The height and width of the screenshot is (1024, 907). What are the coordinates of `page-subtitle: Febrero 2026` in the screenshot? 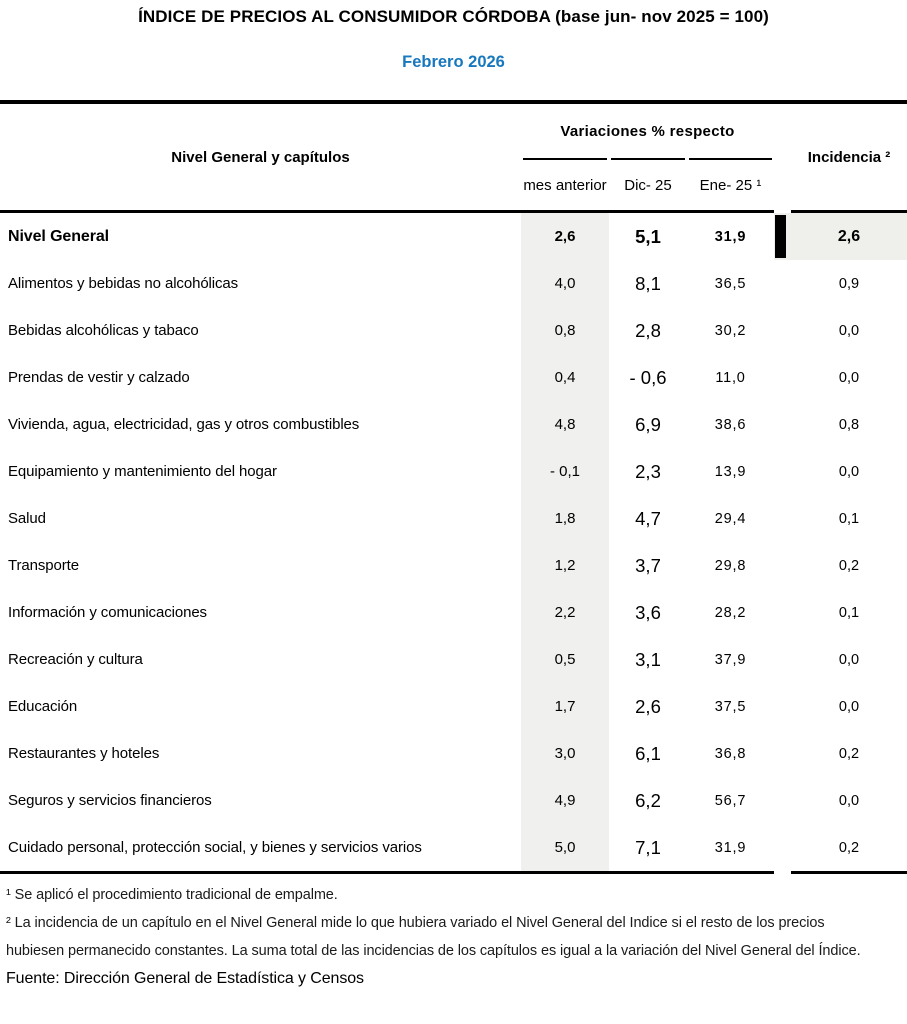 It's located at (453, 62).